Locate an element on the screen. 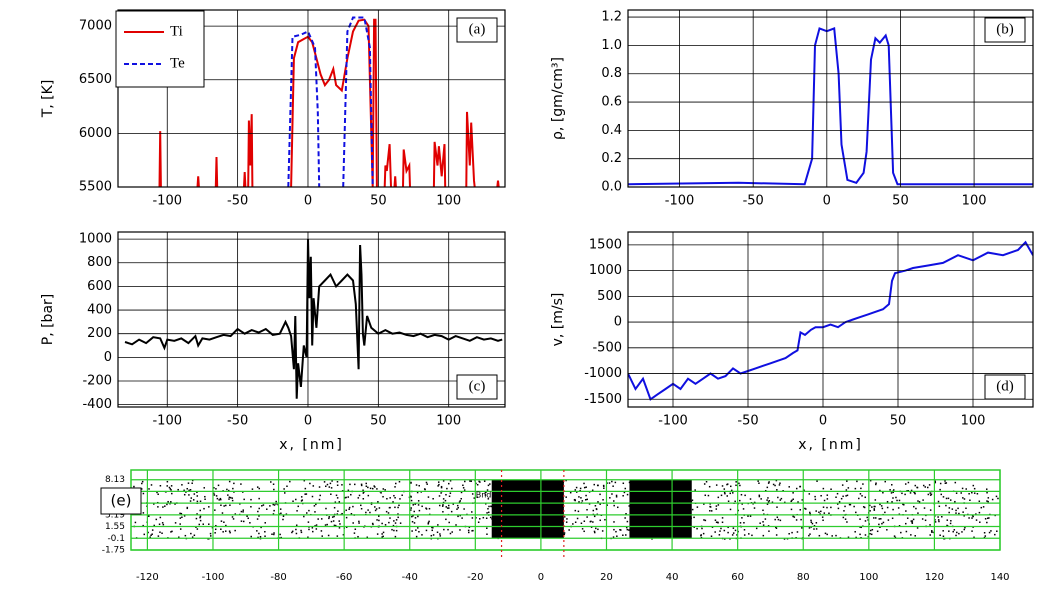 This screenshot has width=1044, height=615. plot-frame is located at coordinates (830, 319).